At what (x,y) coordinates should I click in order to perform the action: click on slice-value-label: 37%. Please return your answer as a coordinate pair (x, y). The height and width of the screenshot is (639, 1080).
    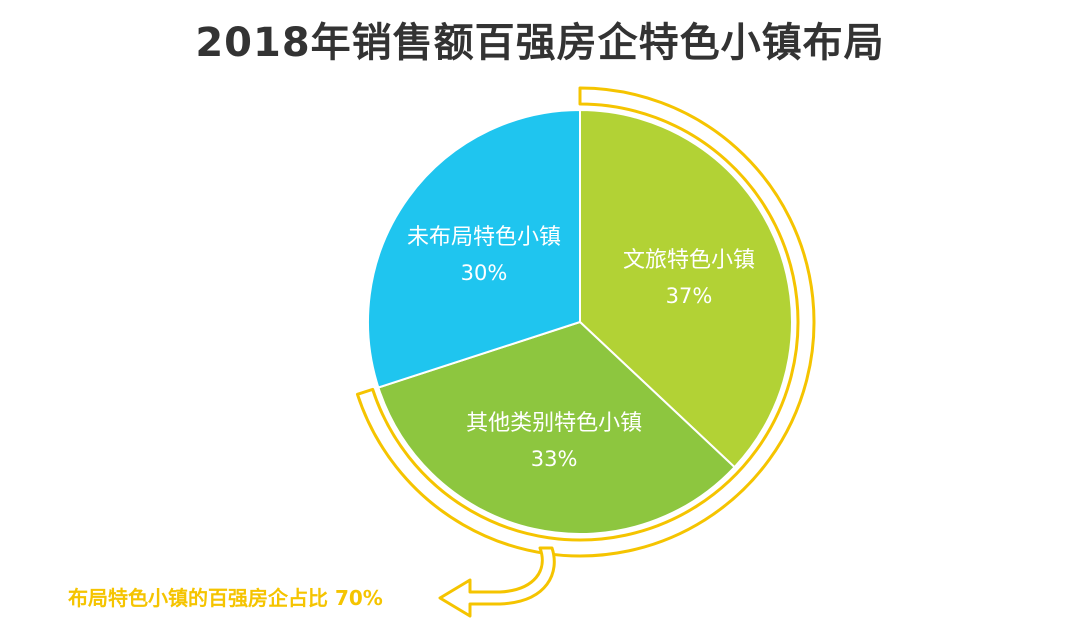
    Looking at the image, I should click on (689, 296).